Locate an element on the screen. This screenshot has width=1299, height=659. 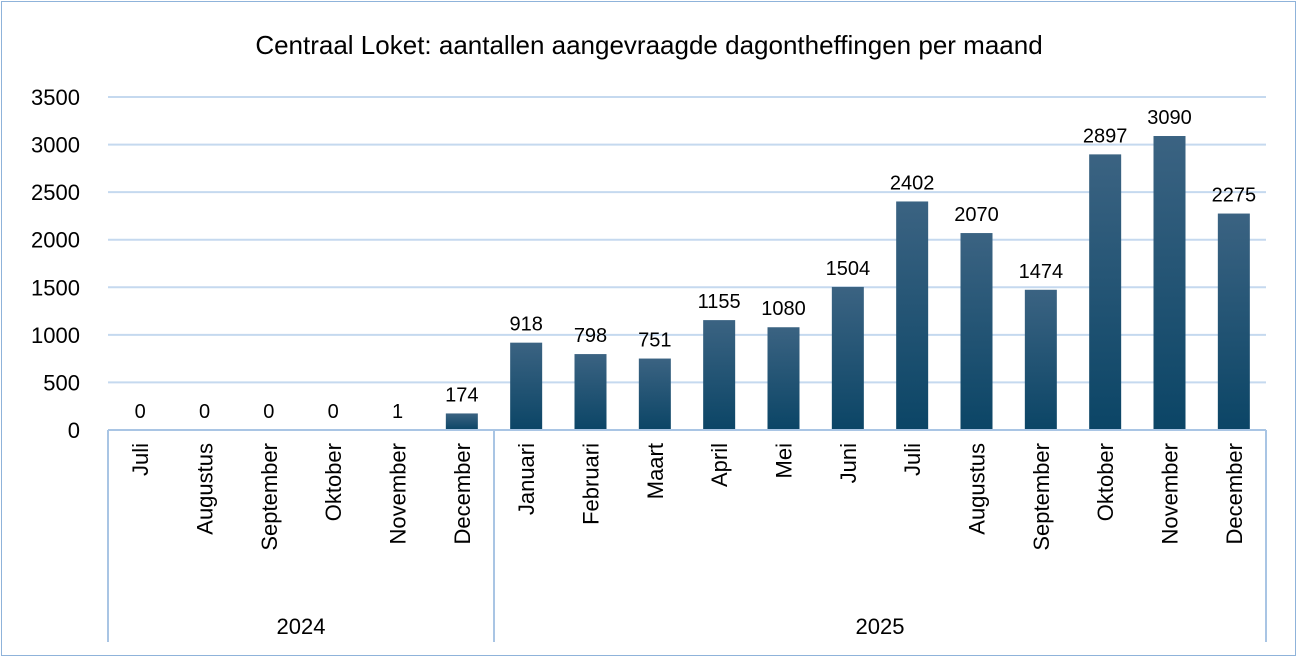
x-tick-label: Mei is located at coordinates (784, 460).